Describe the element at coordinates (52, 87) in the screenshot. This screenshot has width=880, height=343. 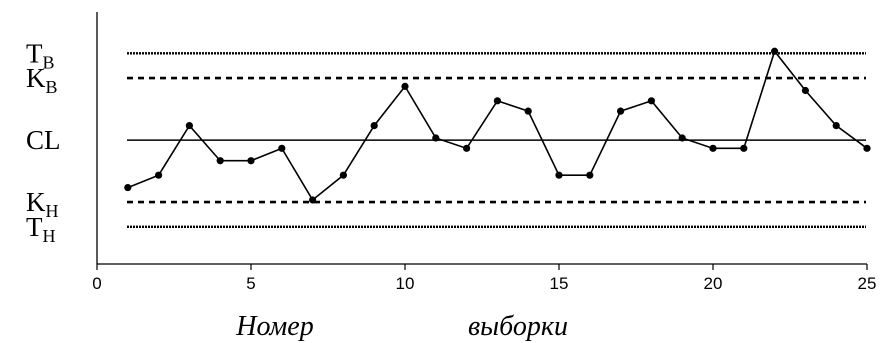
I see `control-line-label-sub-1: B` at that location.